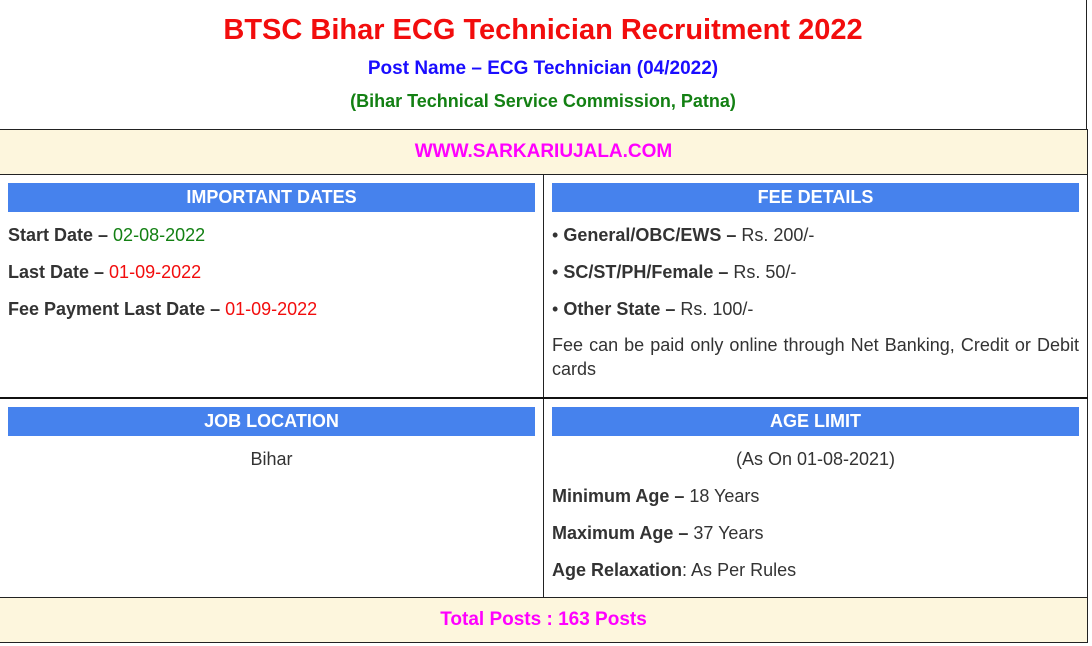 This screenshot has width=1092, height=646. Describe the element at coordinates (544, 620) in the screenshot. I see `total-posts: Total Posts : 163 Posts` at that location.